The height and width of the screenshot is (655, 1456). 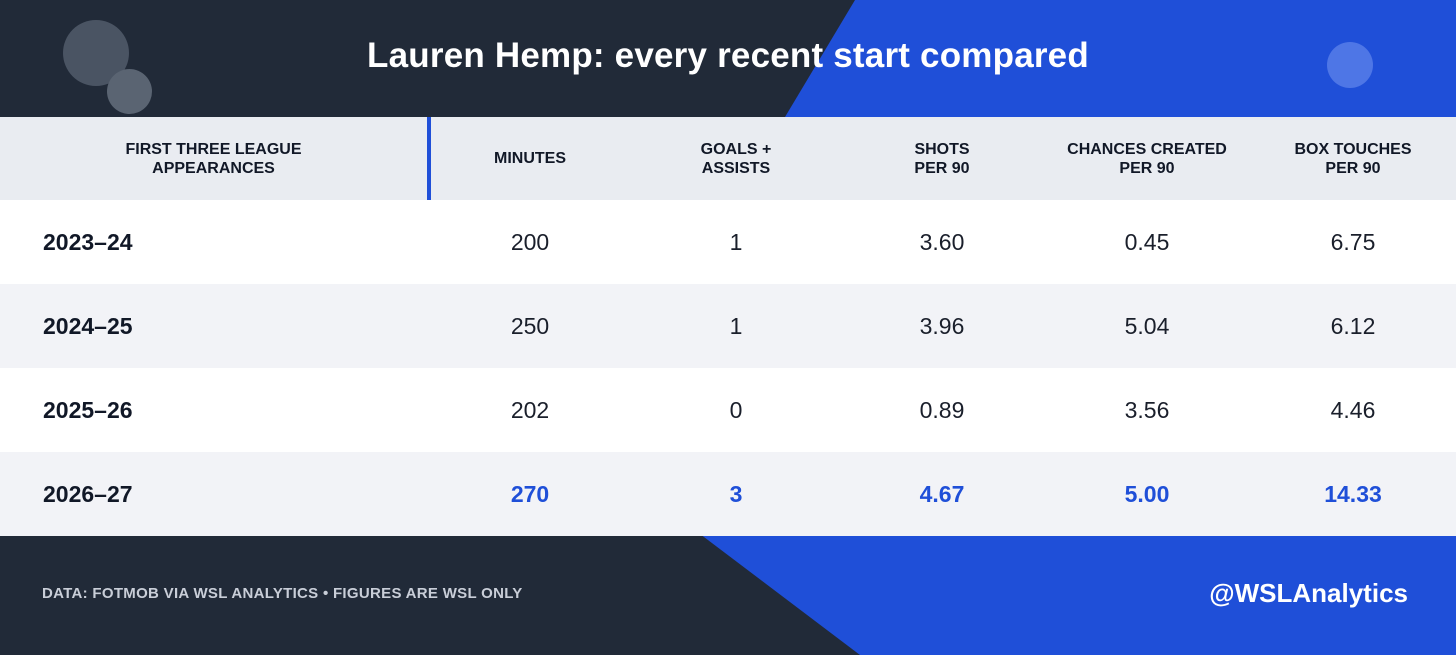 What do you see at coordinates (1147, 325) in the screenshot?
I see `table-cell: 5.04` at bounding box center [1147, 325].